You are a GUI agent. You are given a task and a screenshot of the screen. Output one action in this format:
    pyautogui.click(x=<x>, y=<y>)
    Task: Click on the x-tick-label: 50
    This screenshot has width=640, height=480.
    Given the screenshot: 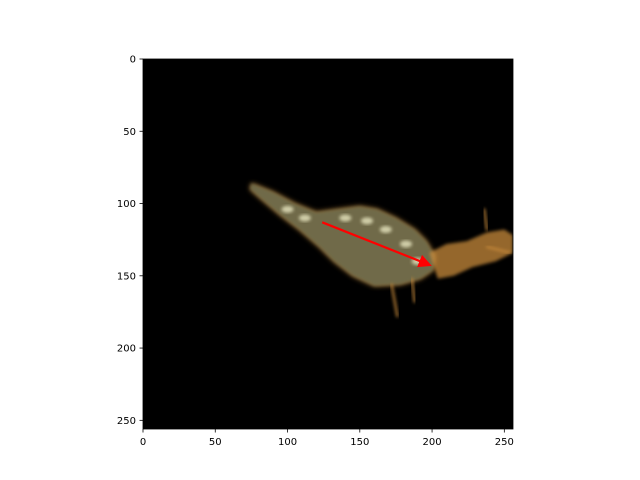 What is the action you would take?
    pyautogui.click(x=215, y=442)
    